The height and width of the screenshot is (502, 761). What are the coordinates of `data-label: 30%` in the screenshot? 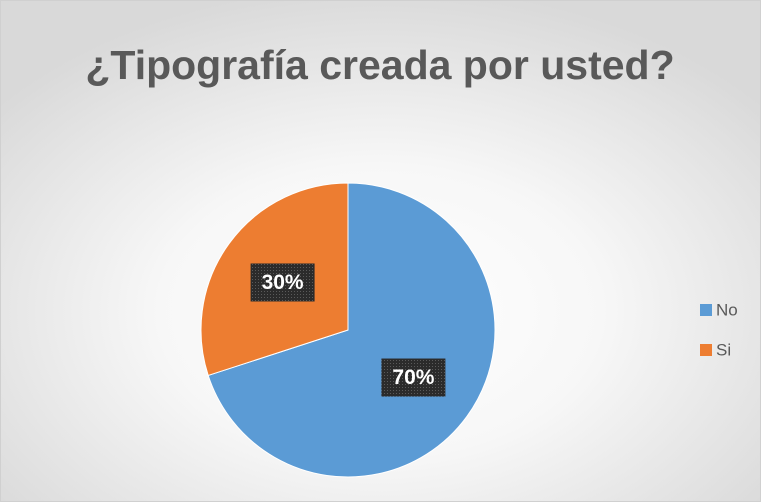 It's located at (283, 282).